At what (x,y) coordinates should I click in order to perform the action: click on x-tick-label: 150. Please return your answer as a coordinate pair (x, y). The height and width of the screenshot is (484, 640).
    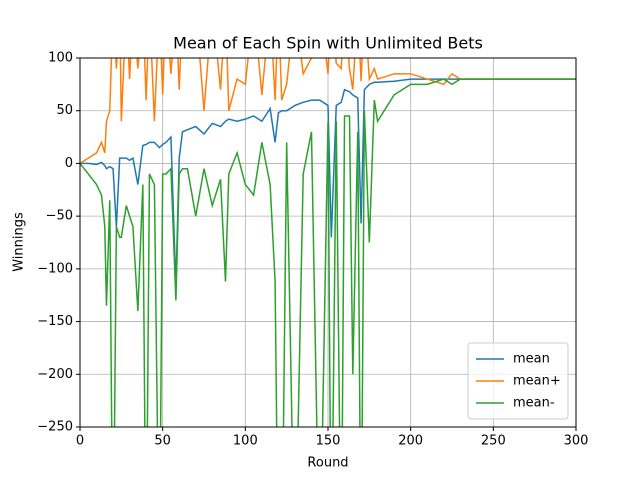
    Looking at the image, I should click on (328, 441).